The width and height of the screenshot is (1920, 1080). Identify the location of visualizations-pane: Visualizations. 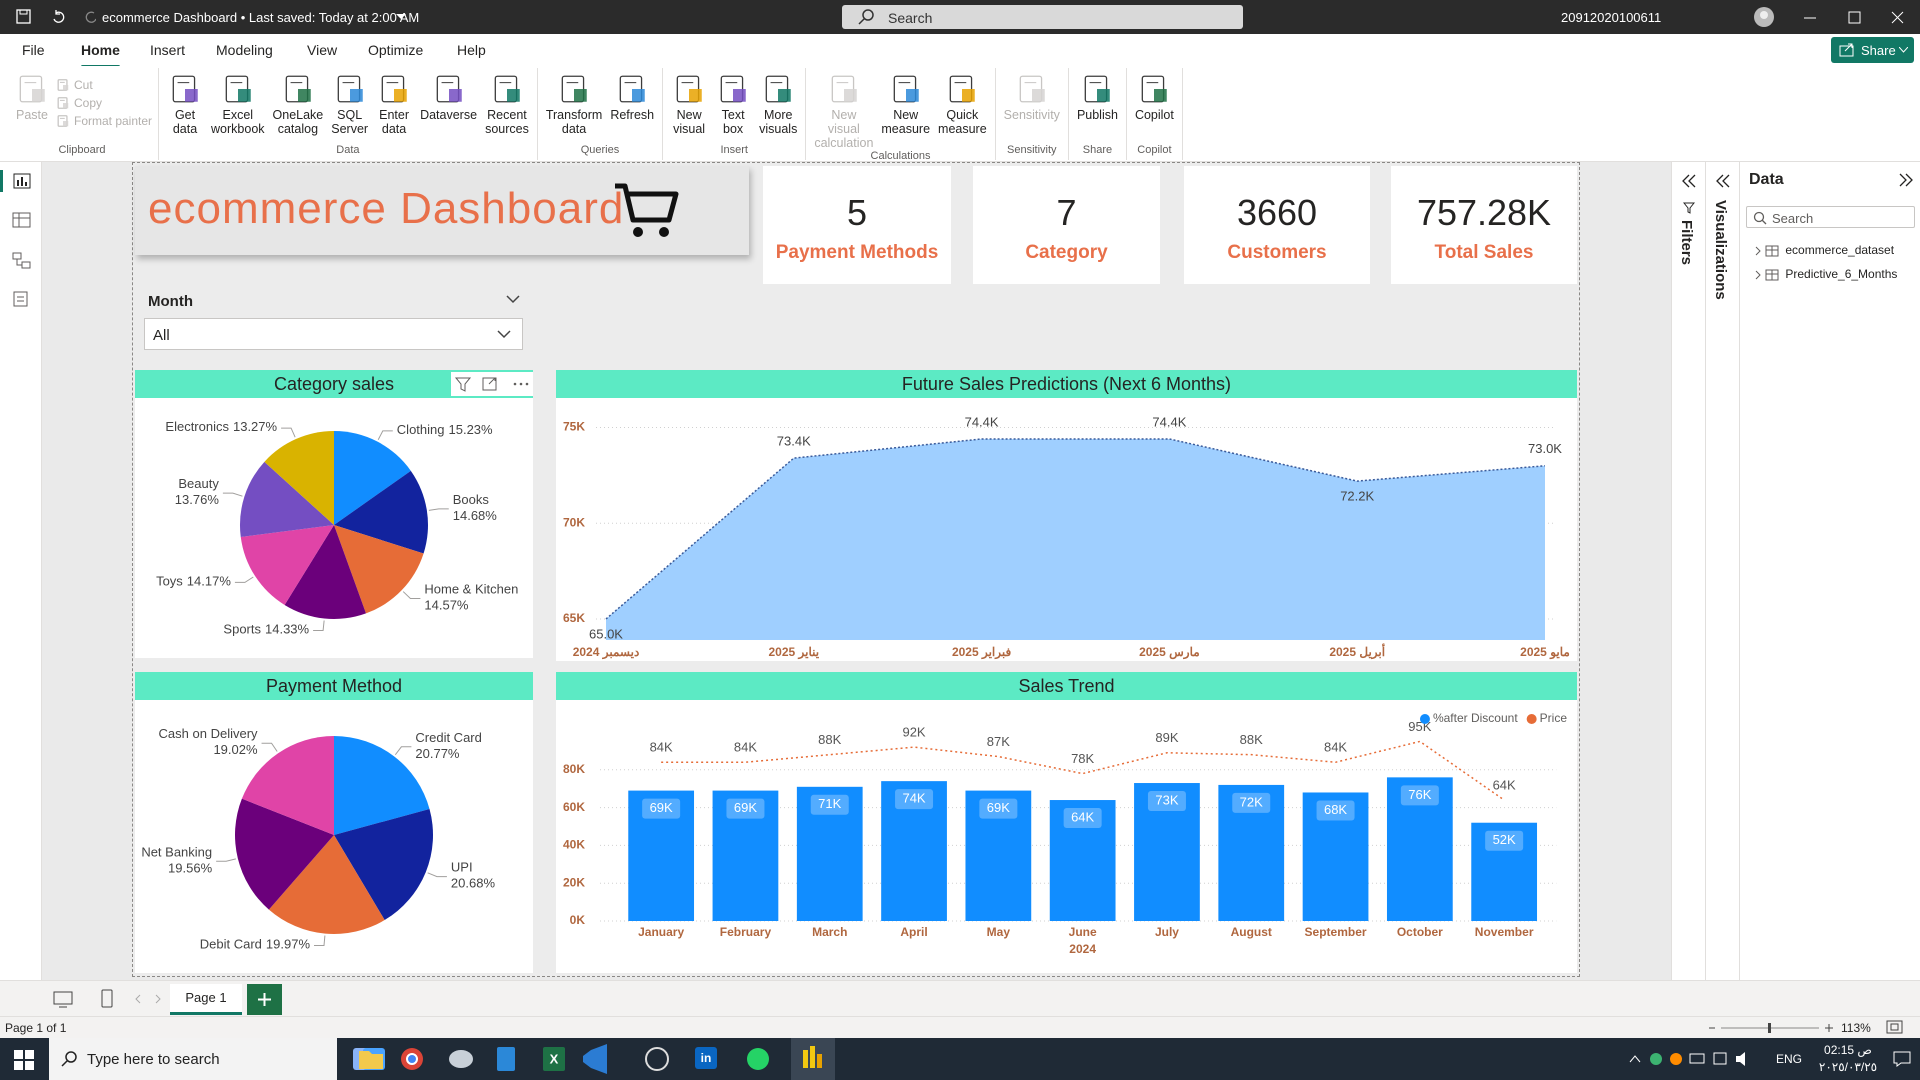
(1722, 571).